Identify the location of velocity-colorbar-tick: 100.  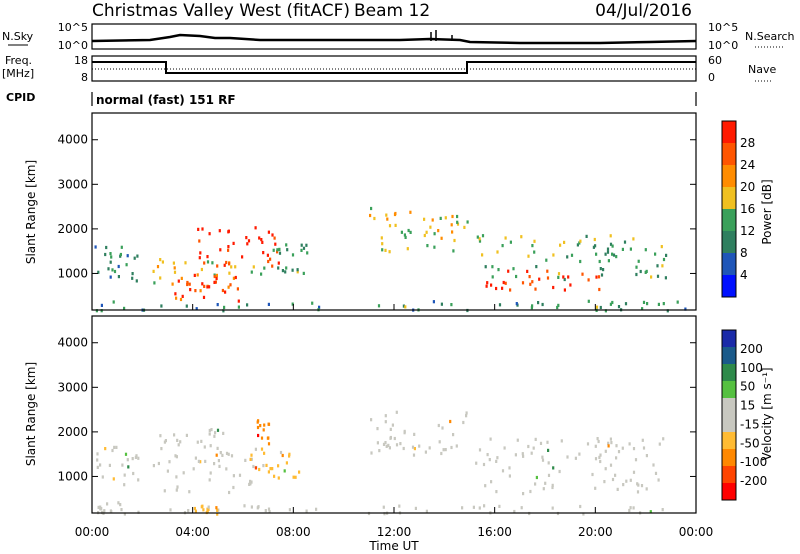
(751, 368).